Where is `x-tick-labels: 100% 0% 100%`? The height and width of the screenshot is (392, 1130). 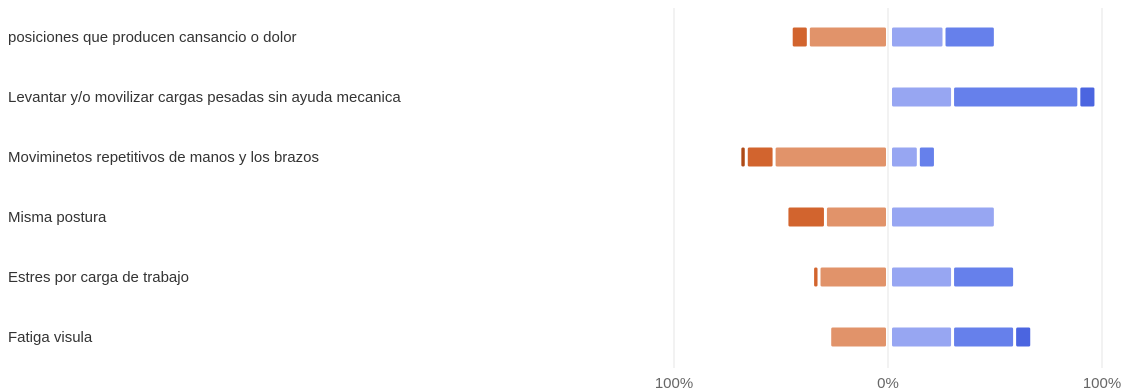 x-tick-labels: 100% 0% 100% is located at coordinates (888, 383).